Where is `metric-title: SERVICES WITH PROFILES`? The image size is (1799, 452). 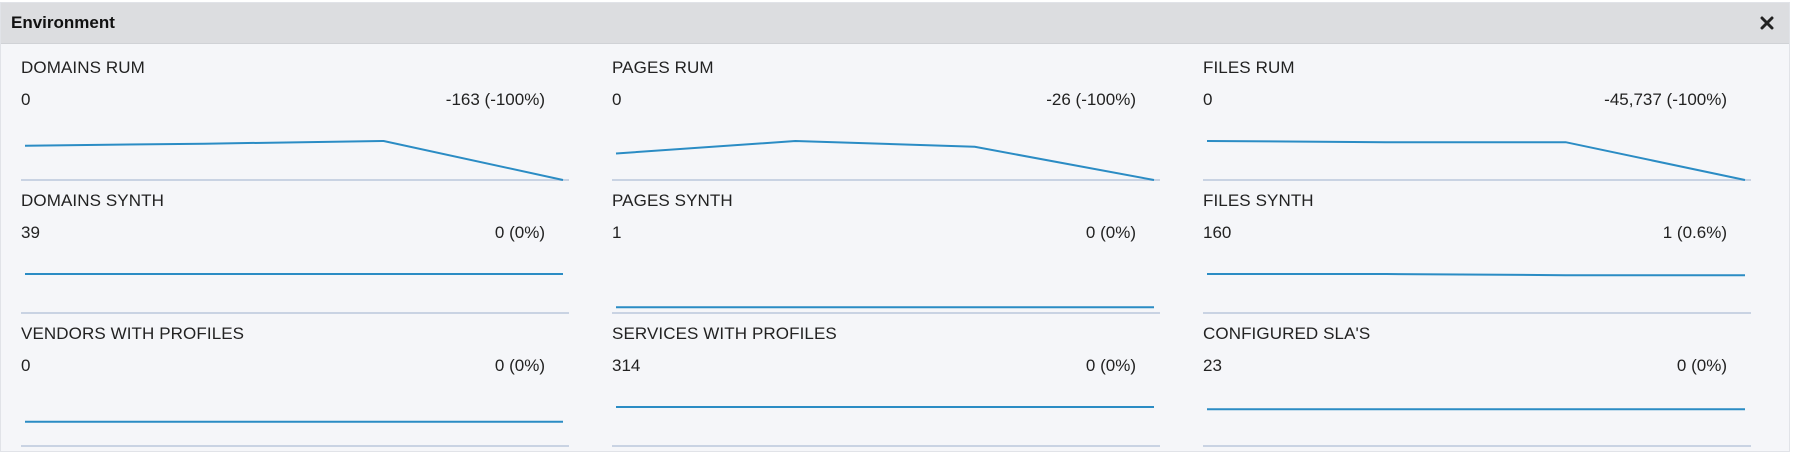
metric-title: SERVICES WITH PROFILES is located at coordinates (724, 333).